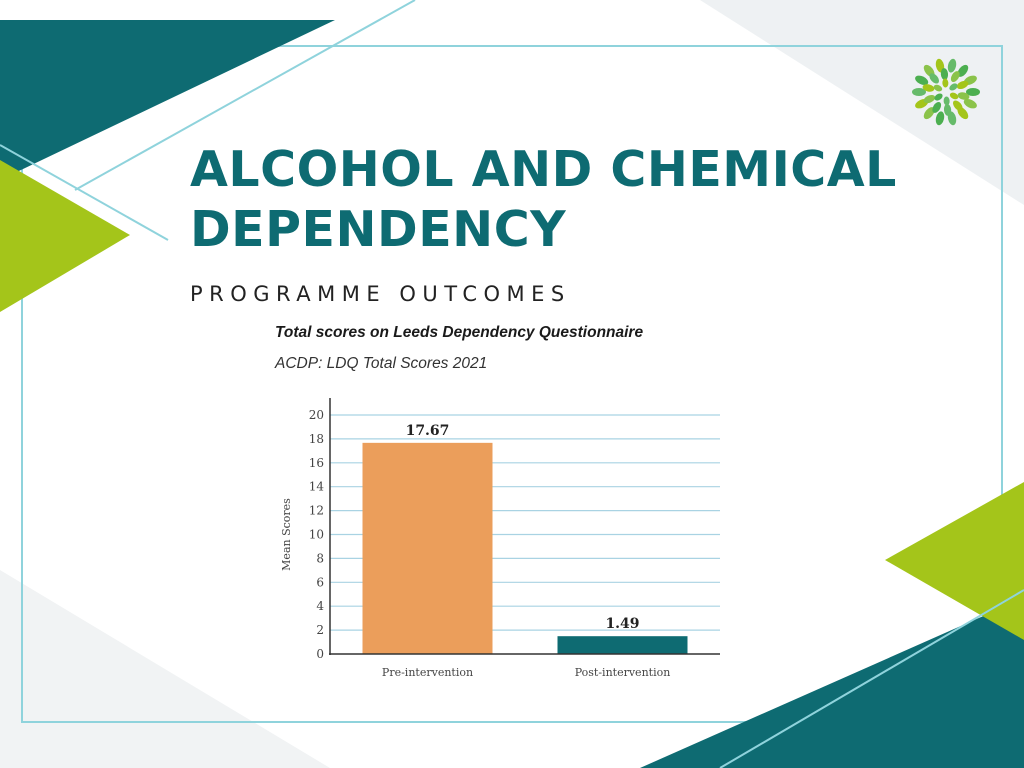 The height and width of the screenshot is (768, 1024). Describe the element at coordinates (320, 630) in the screenshot. I see `y-tick-label: 2` at that location.